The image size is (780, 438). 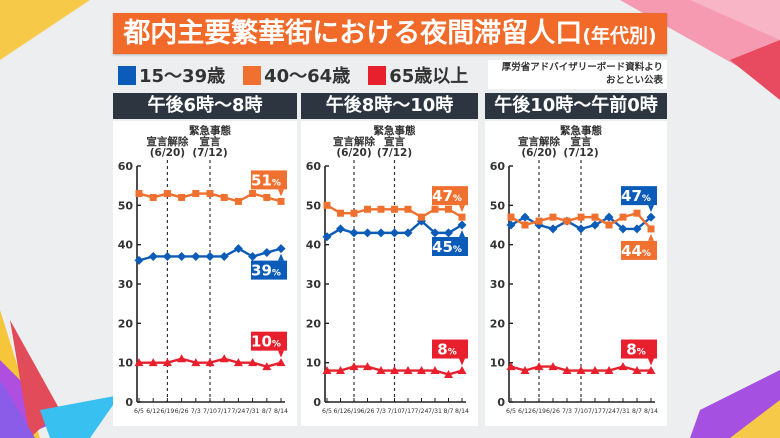 I want to click on annotation-label: 宣言解除, so click(x=354, y=141).